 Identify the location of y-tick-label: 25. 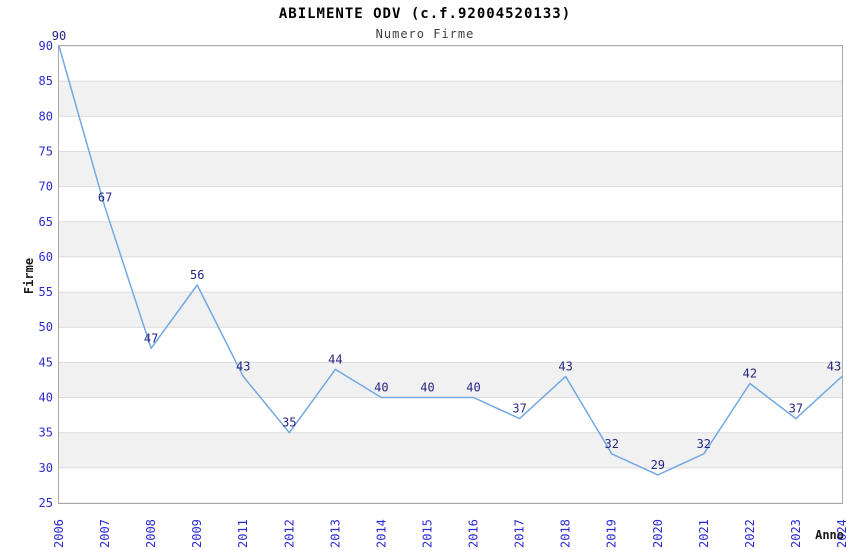
(46, 503).